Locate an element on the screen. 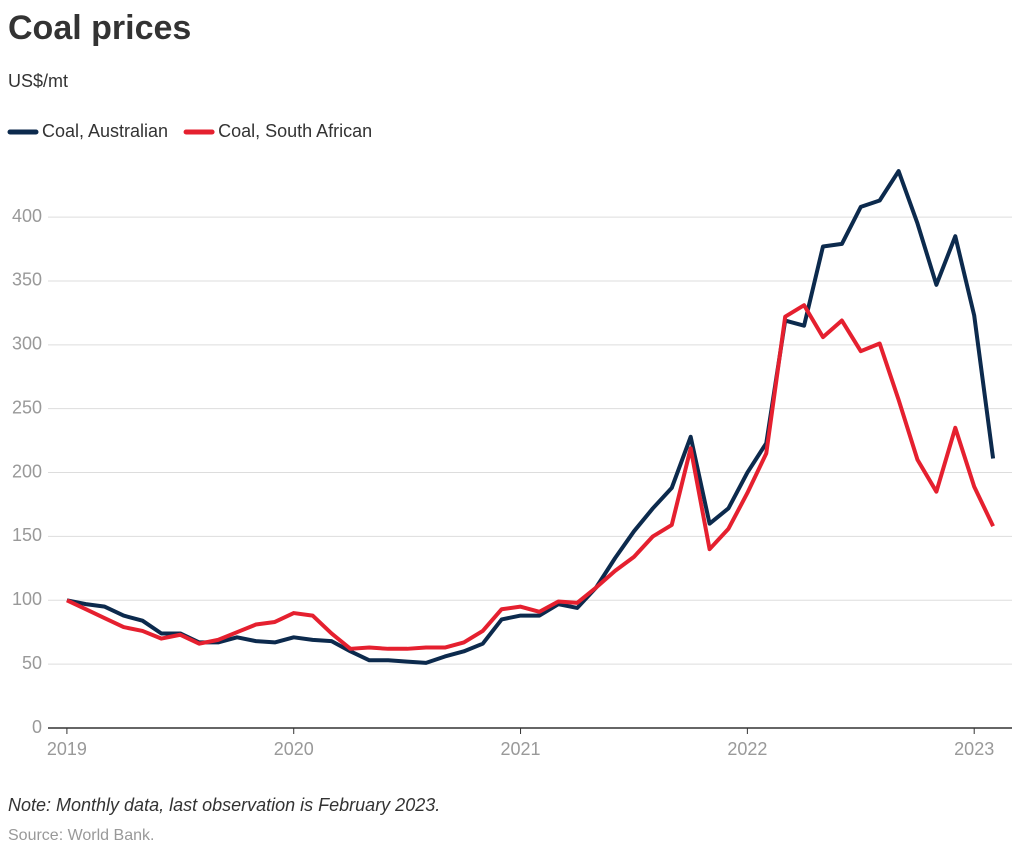 This screenshot has width=1024, height=861. y-tick-label: 0 is located at coordinates (37, 727).